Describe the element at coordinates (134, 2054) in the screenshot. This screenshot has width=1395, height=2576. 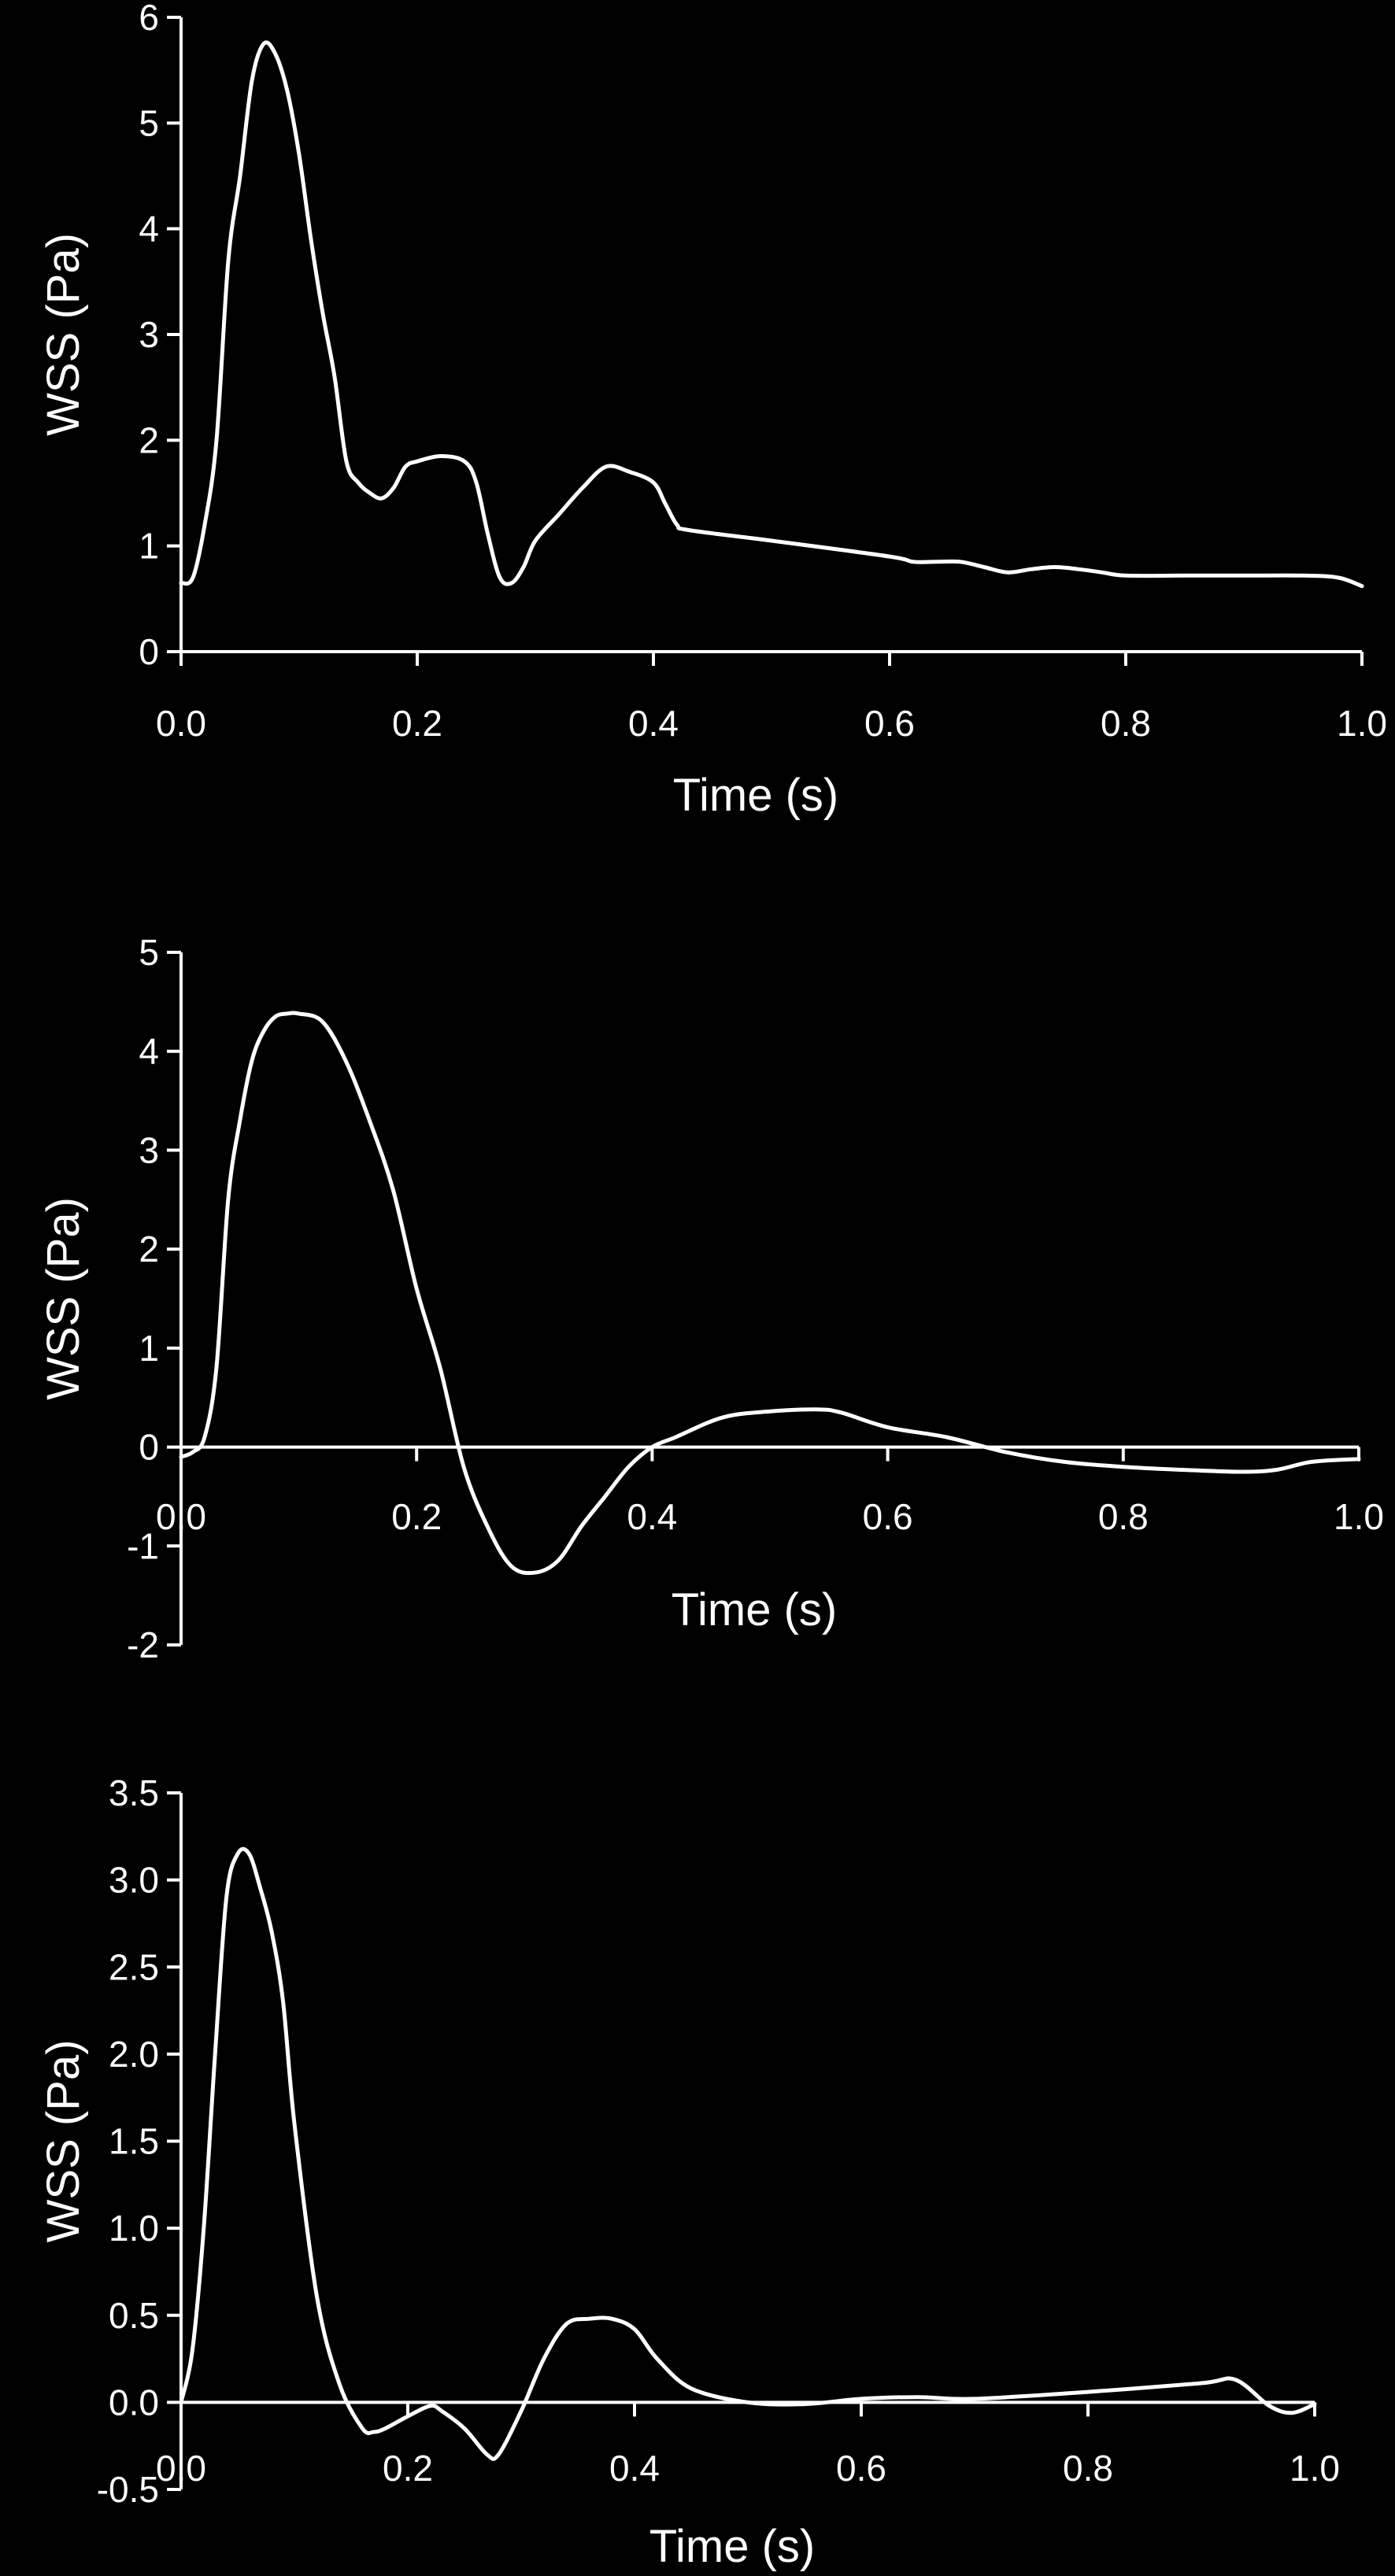
I see `y-tick-label: 2.0` at that location.